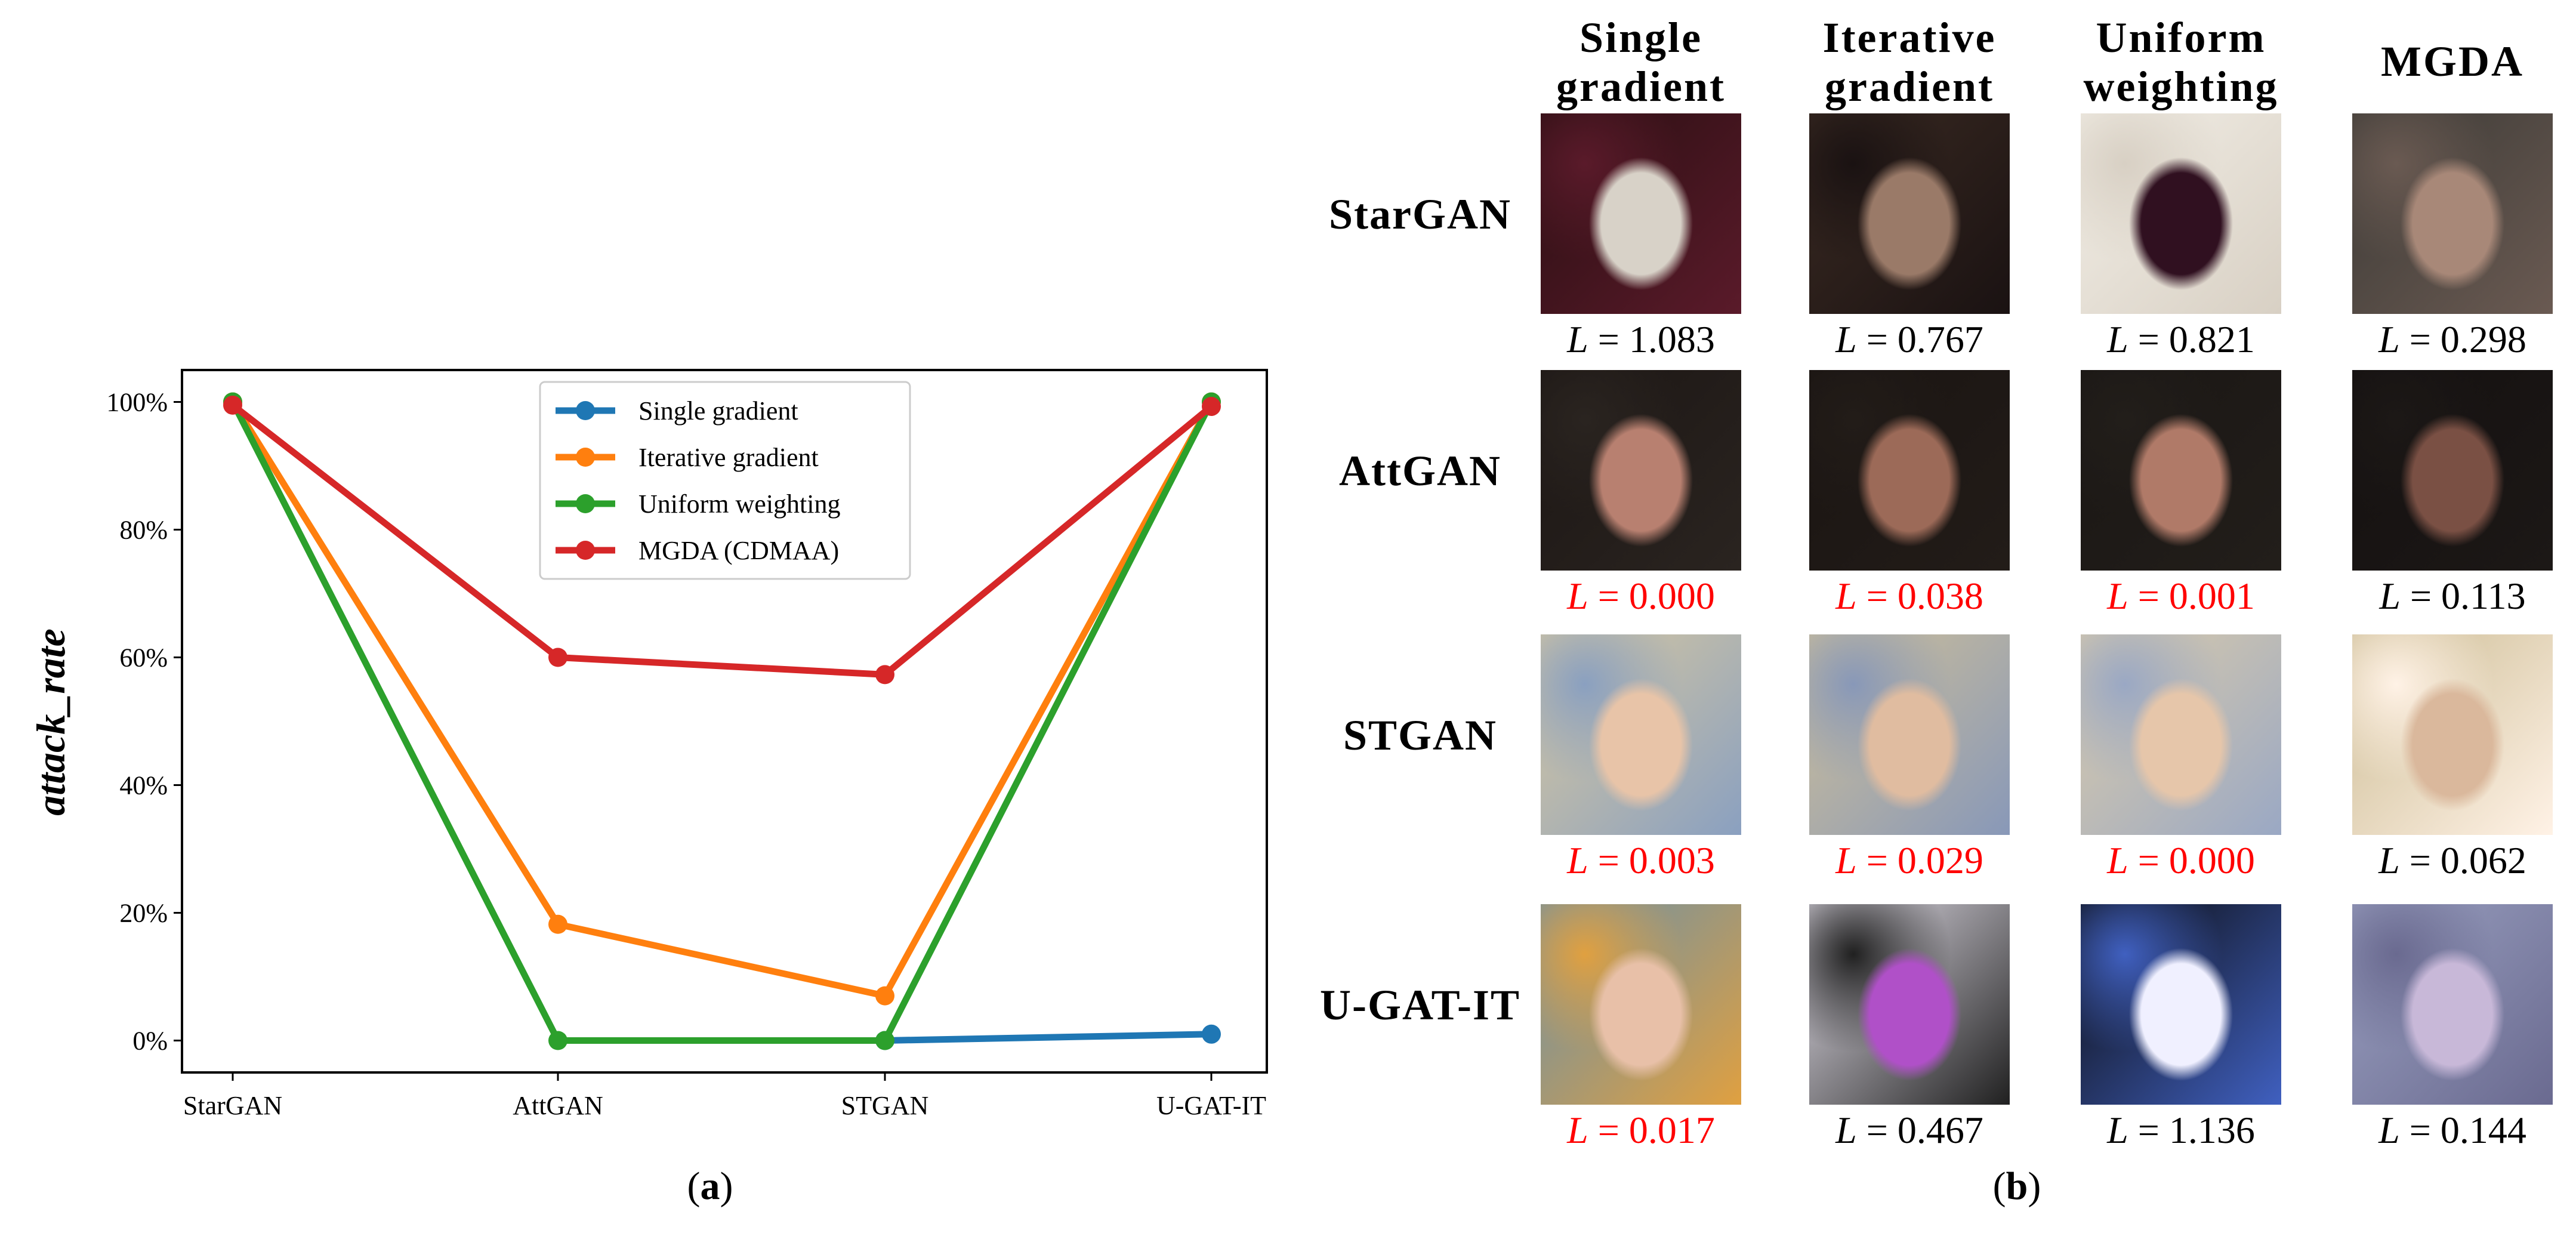 Image resolution: width=2576 pixels, height=1233 pixels. Describe the element at coordinates (1910, 861) in the screenshot. I see `loss-value: L = 0.029` at that location.